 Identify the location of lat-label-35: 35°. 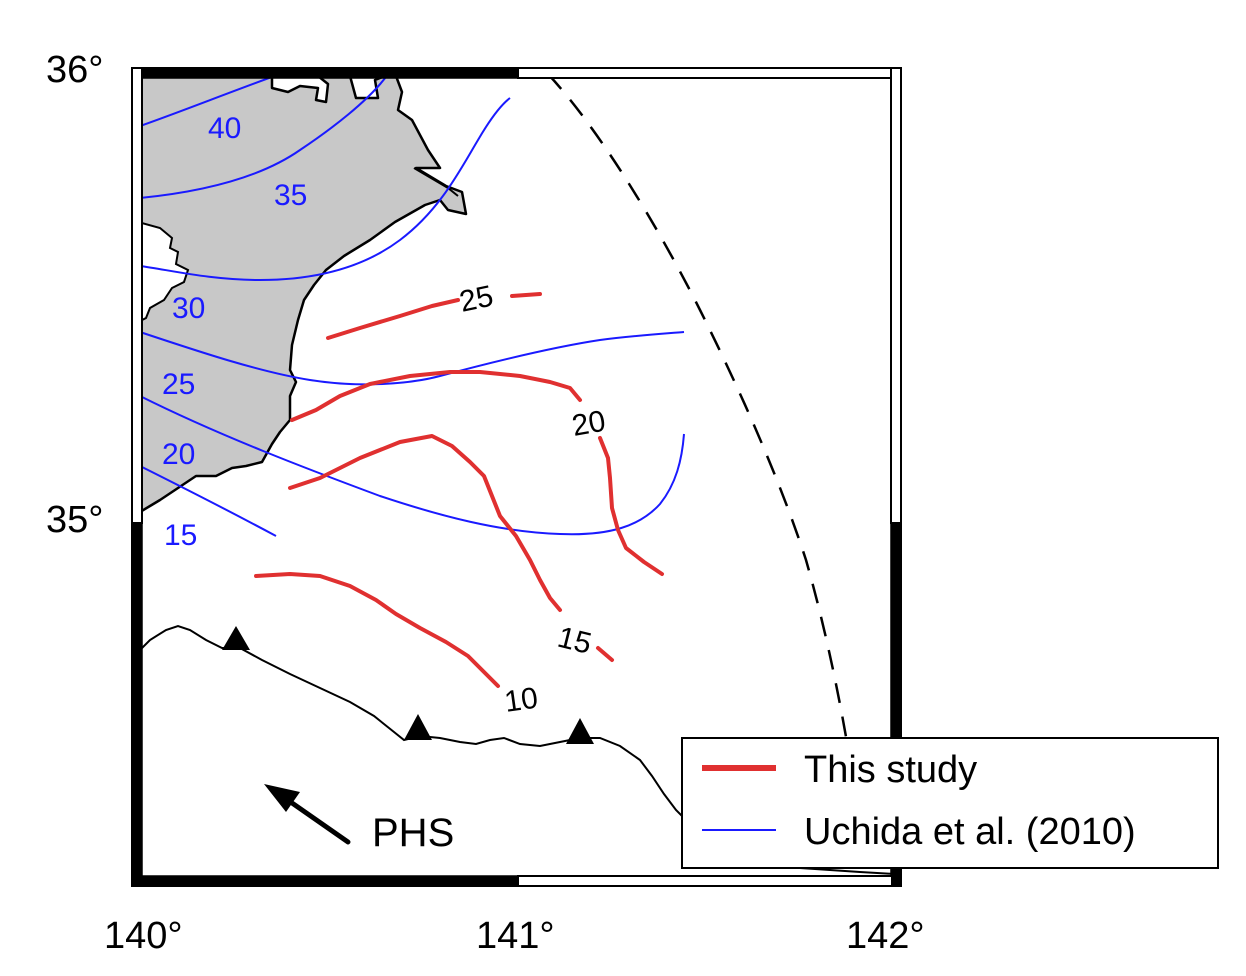
(74, 520).